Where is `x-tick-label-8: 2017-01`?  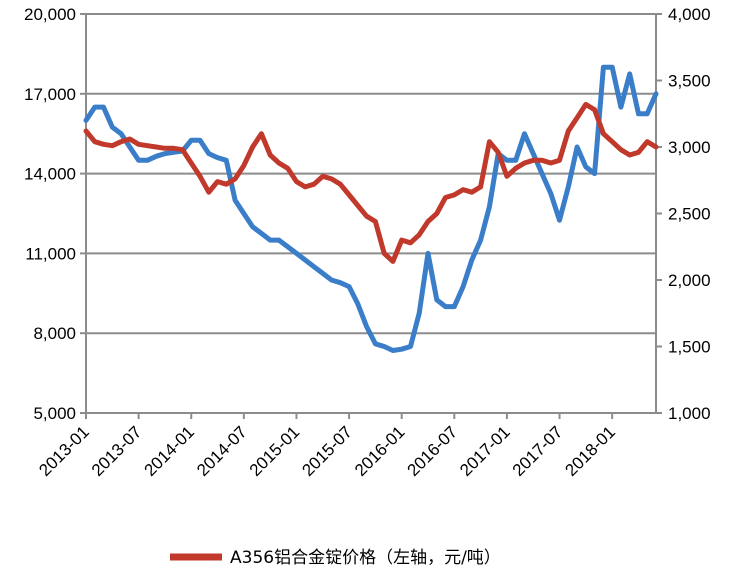
x-tick-label-8: 2017-01 is located at coordinates (485, 451).